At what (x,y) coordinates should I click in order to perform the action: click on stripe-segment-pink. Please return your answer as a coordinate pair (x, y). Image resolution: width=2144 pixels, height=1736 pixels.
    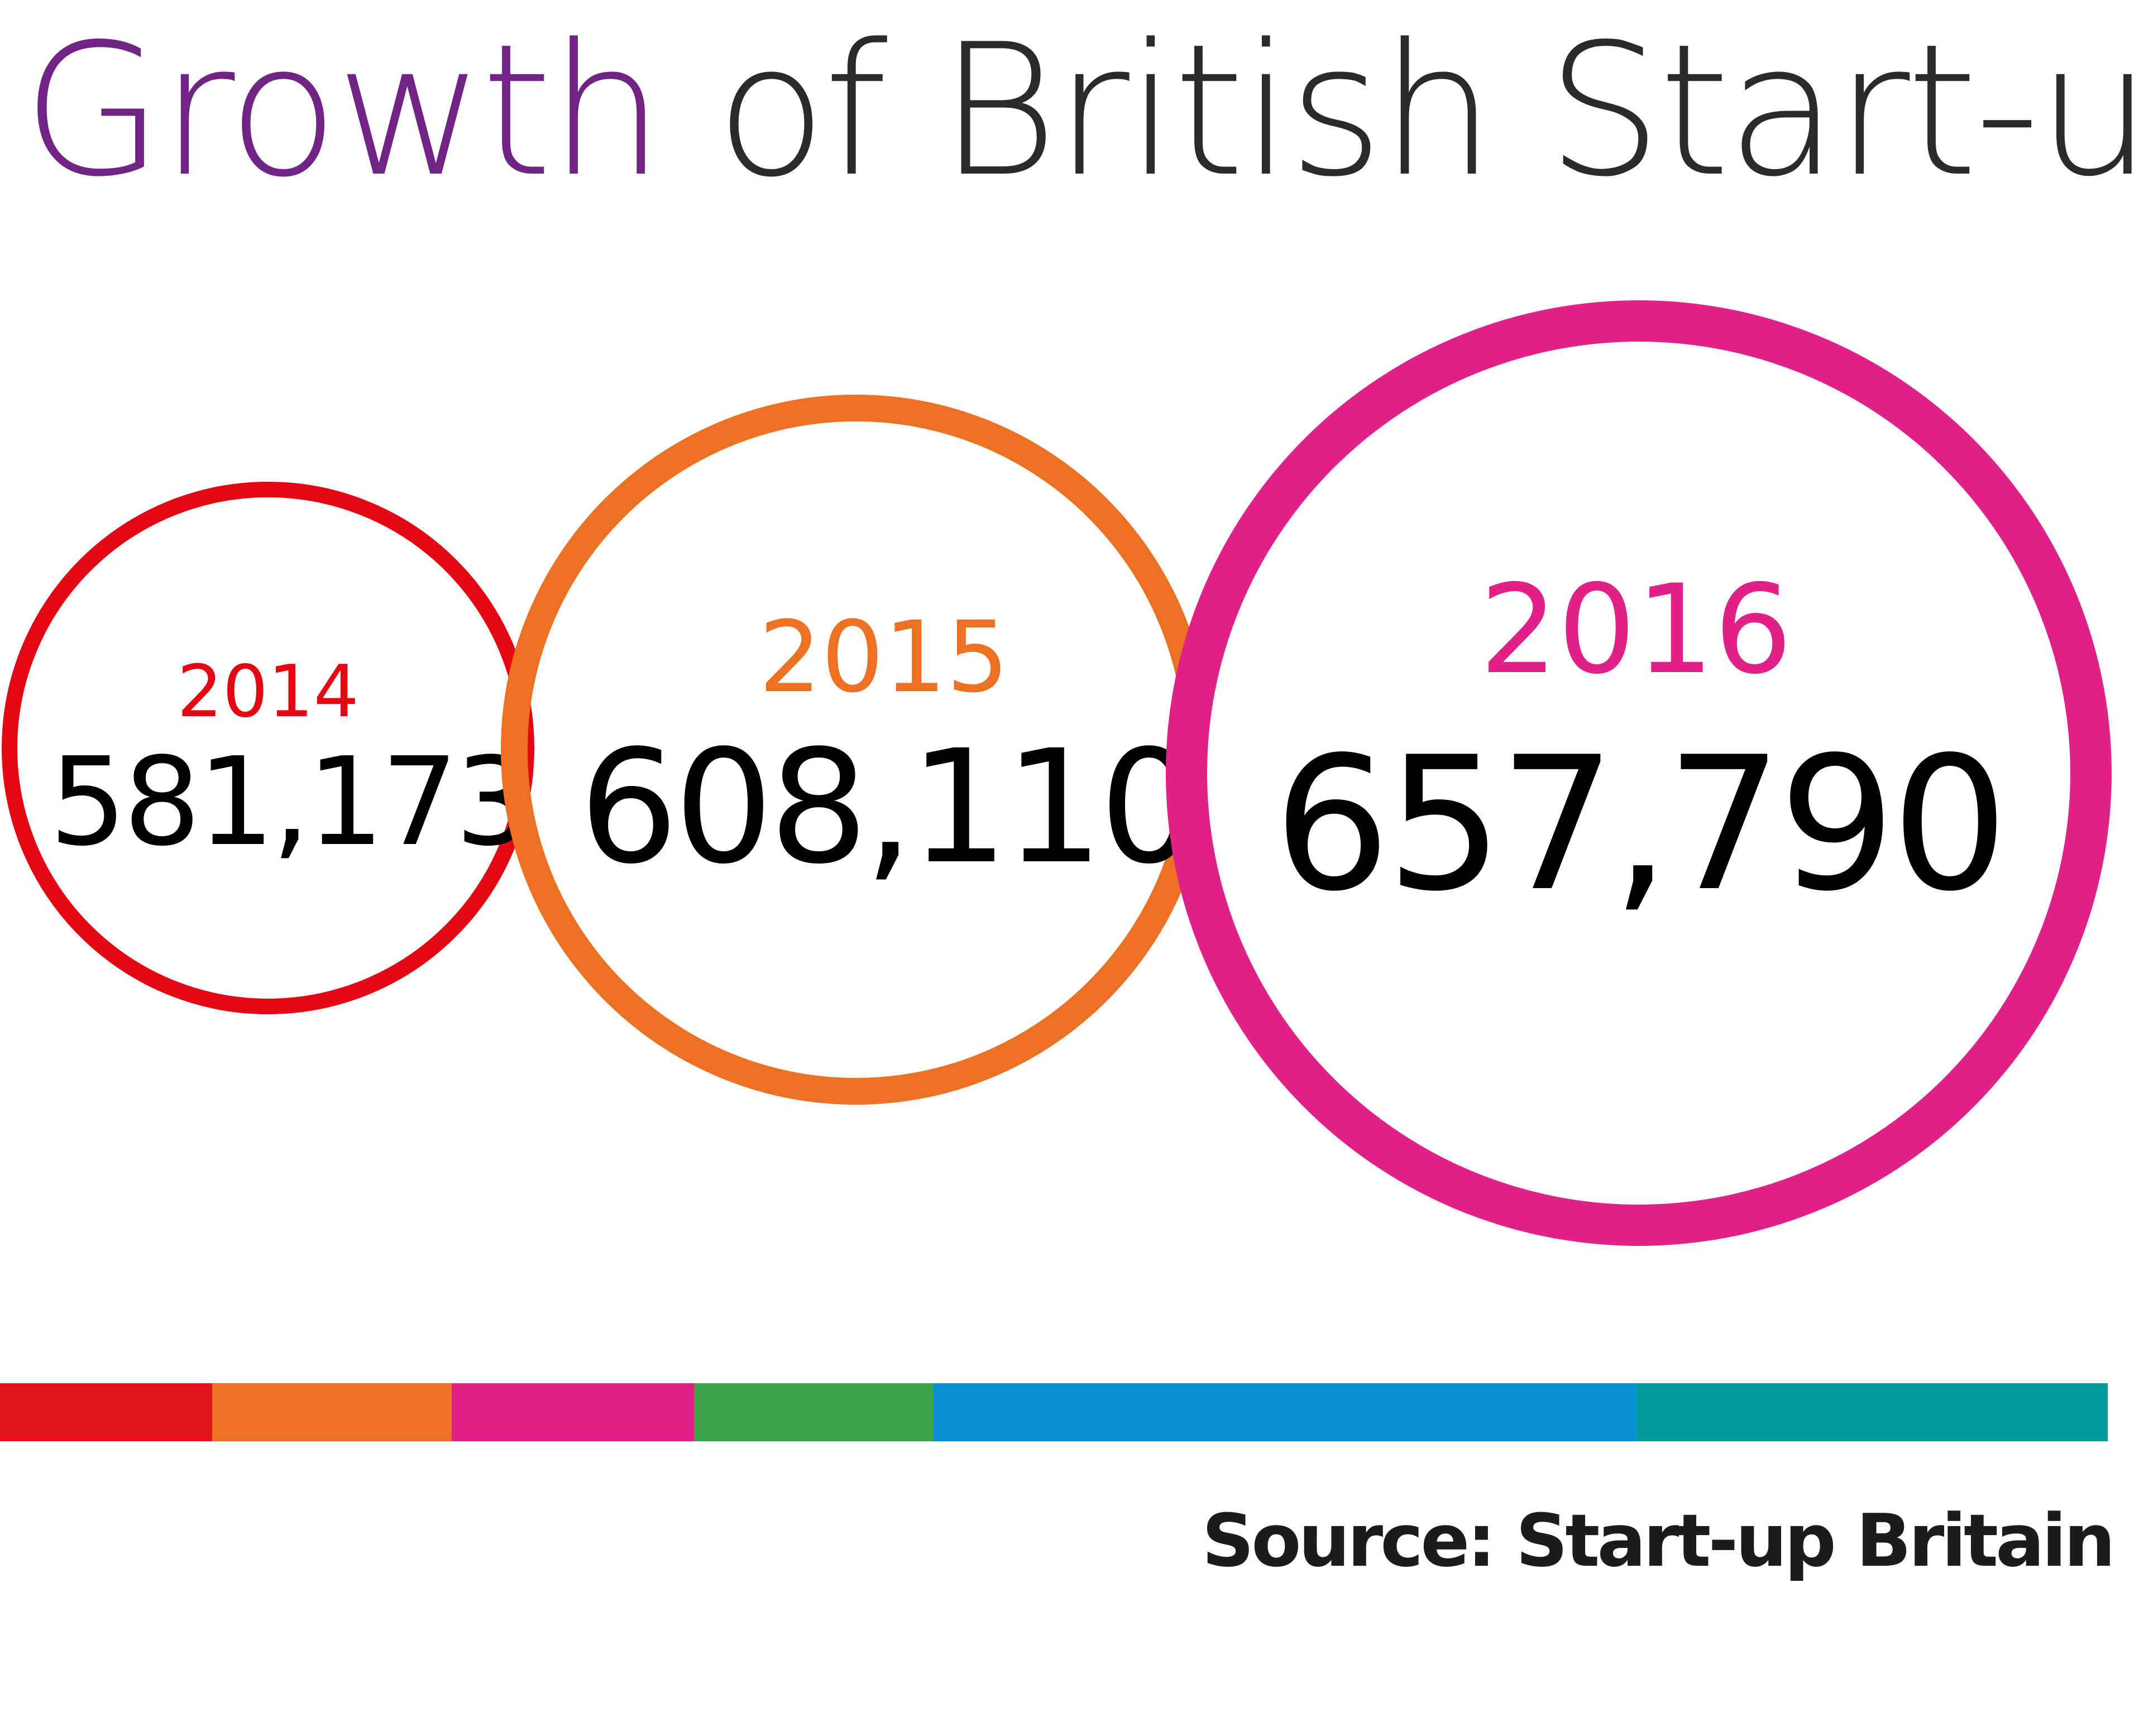
    Looking at the image, I should click on (573, 1412).